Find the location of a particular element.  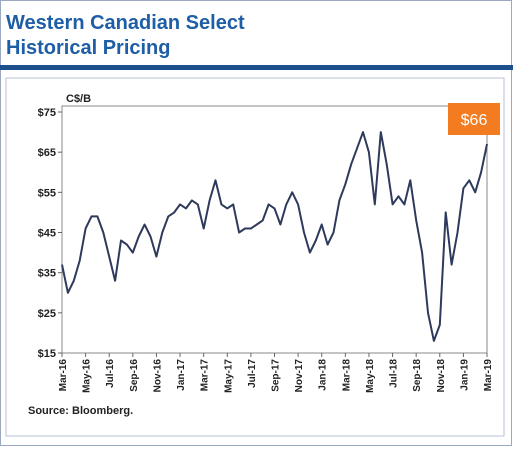

y-tick-label: $65 is located at coordinates (47, 153).